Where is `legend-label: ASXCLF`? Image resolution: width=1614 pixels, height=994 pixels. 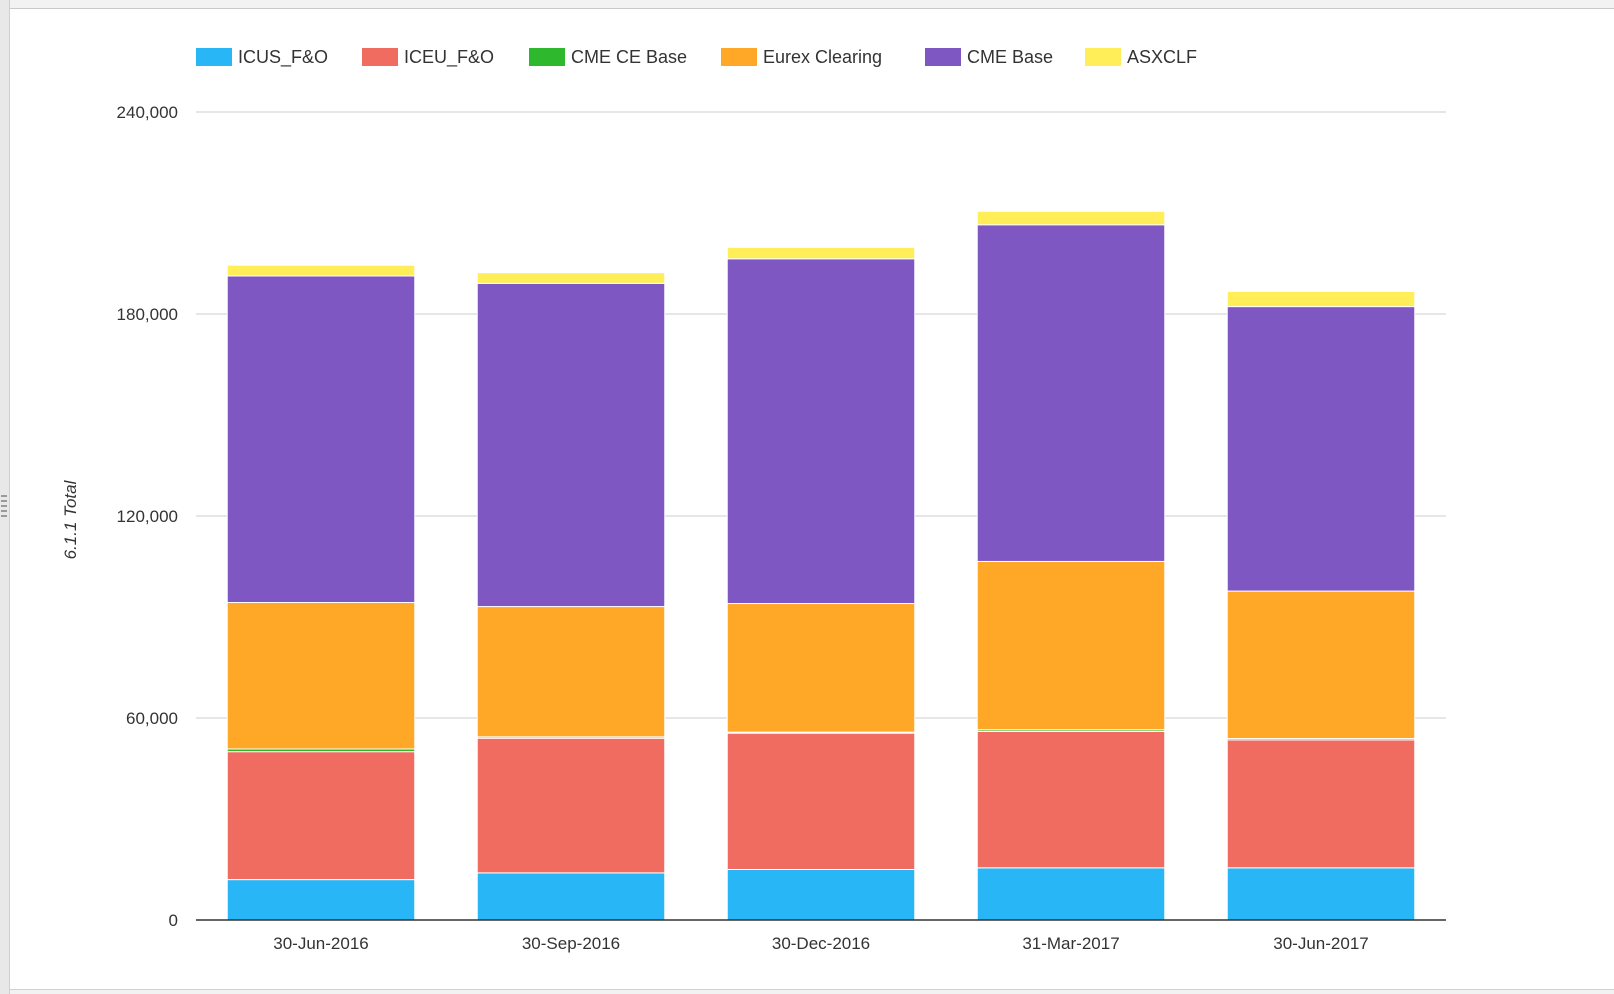
legend-label: ASXCLF is located at coordinates (1162, 57).